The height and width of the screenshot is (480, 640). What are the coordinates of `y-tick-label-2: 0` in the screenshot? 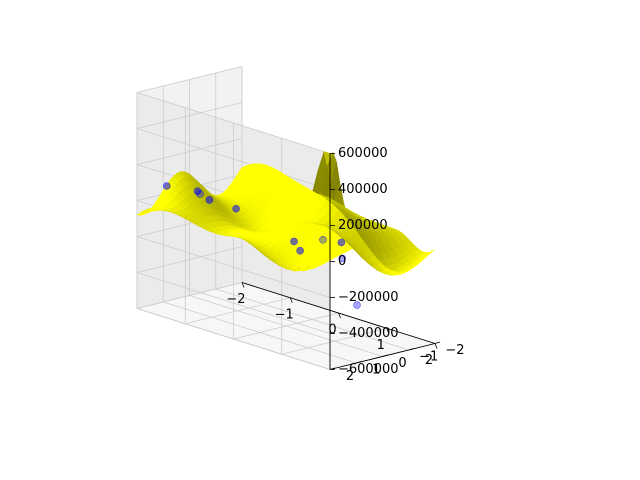 It's located at (402, 363).